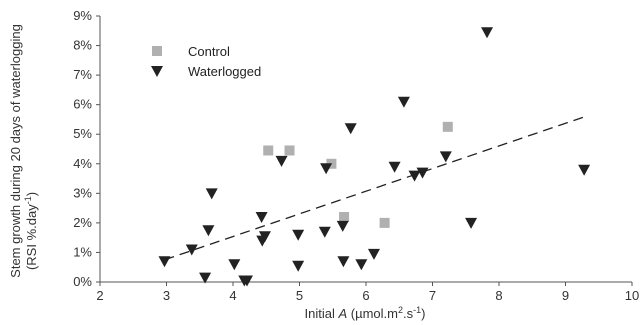 This screenshot has height=325, width=641. Describe the element at coordinates (206, 61) in the screenshot. I see `legend: Control Waterlogged` at that location.